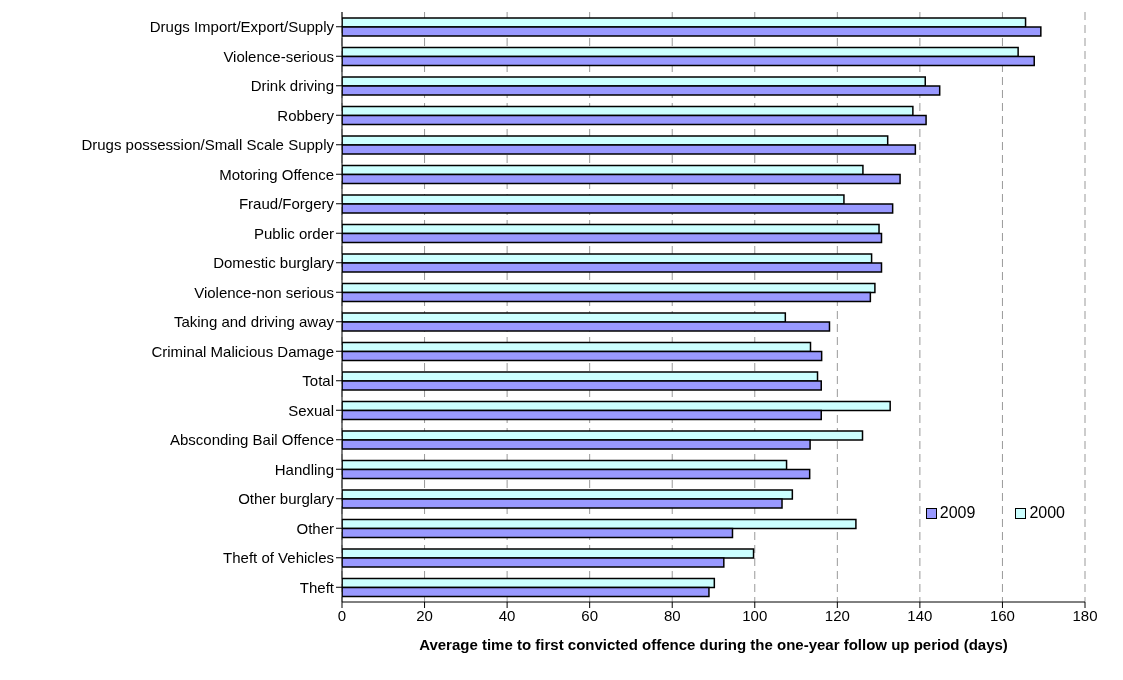 This screenshot has width=1123, height=680. I want to click on y-tick-label: Other burglary, so click(286, 499).